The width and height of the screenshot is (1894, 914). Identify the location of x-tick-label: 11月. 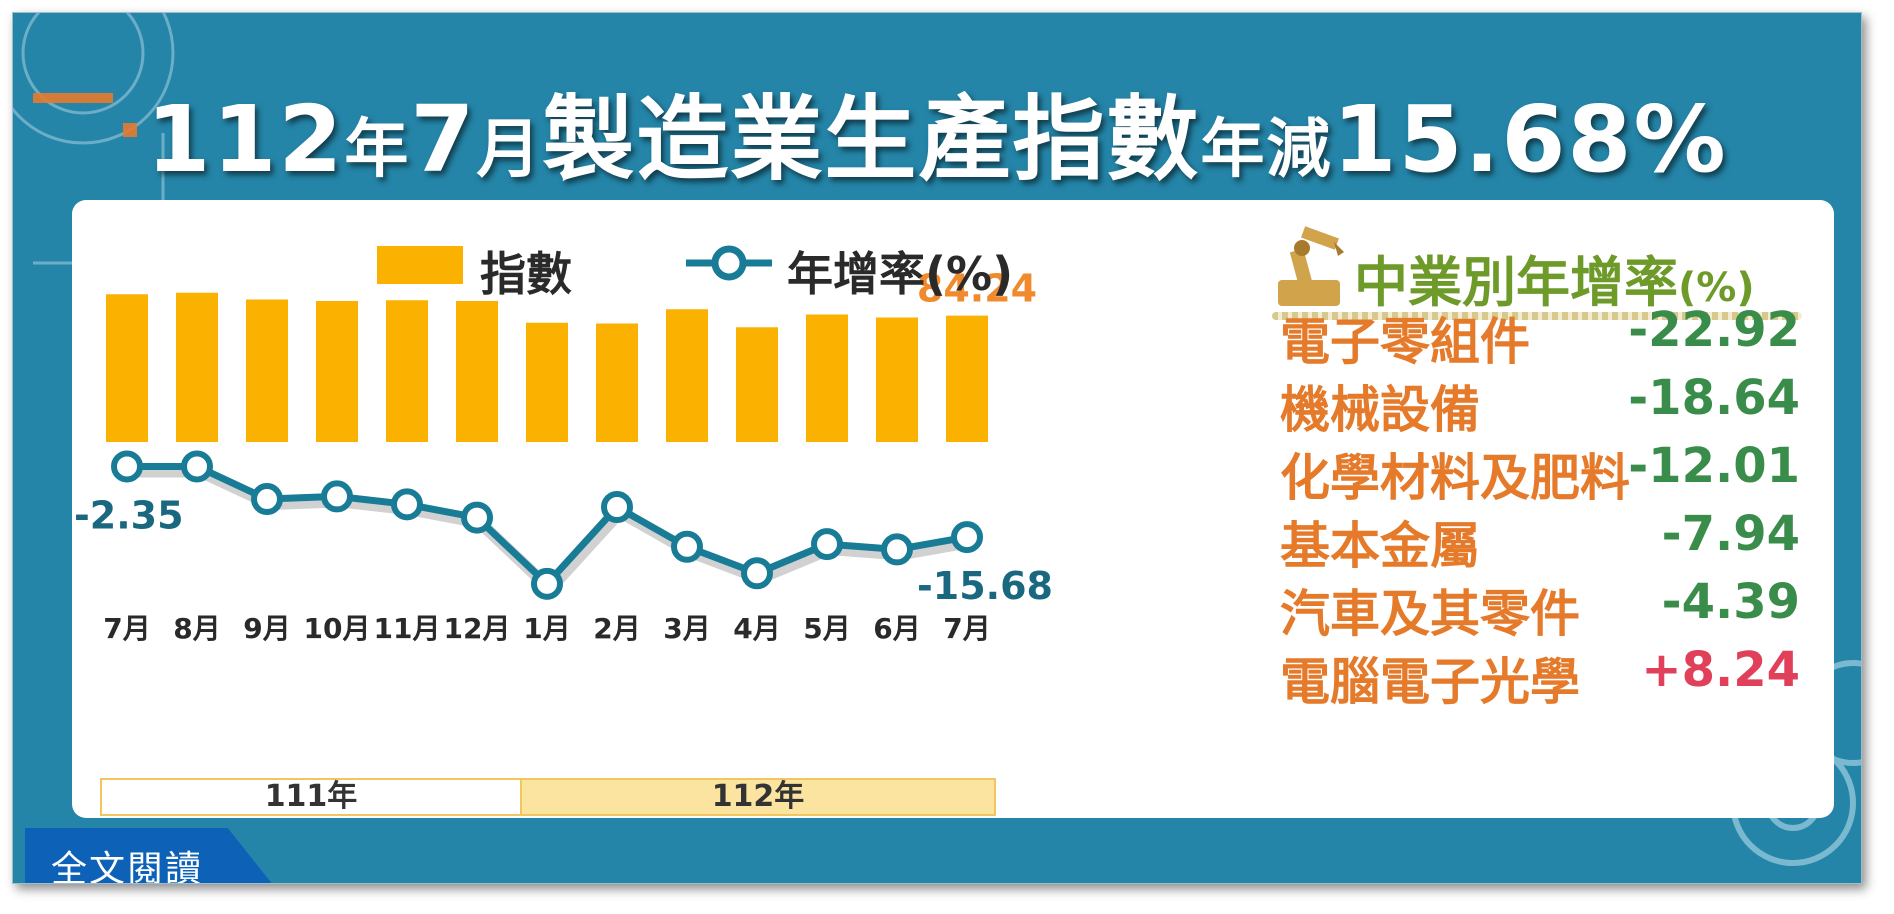
(407, 628).